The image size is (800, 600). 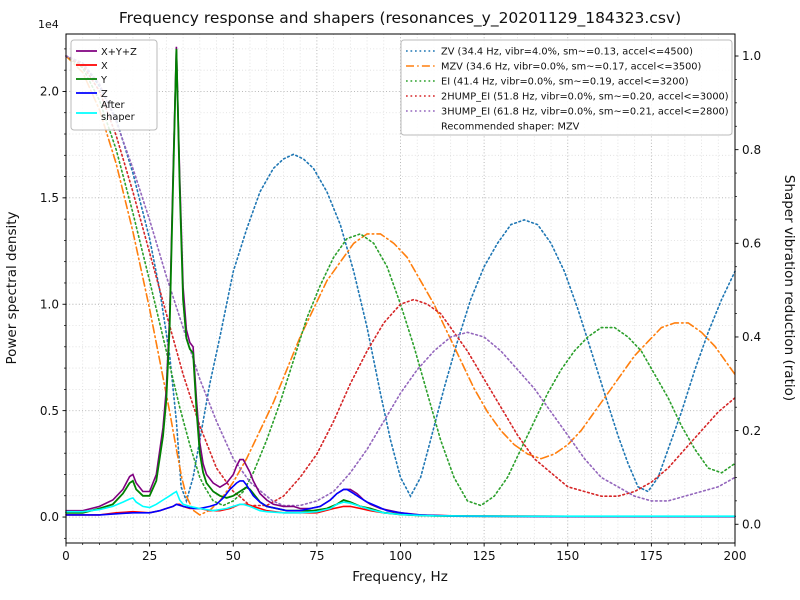 What do you see at coordinates (751, 431) in the screenshot?
I see `right-y-tick-label: 0.2` at bounding box center [751, 431].